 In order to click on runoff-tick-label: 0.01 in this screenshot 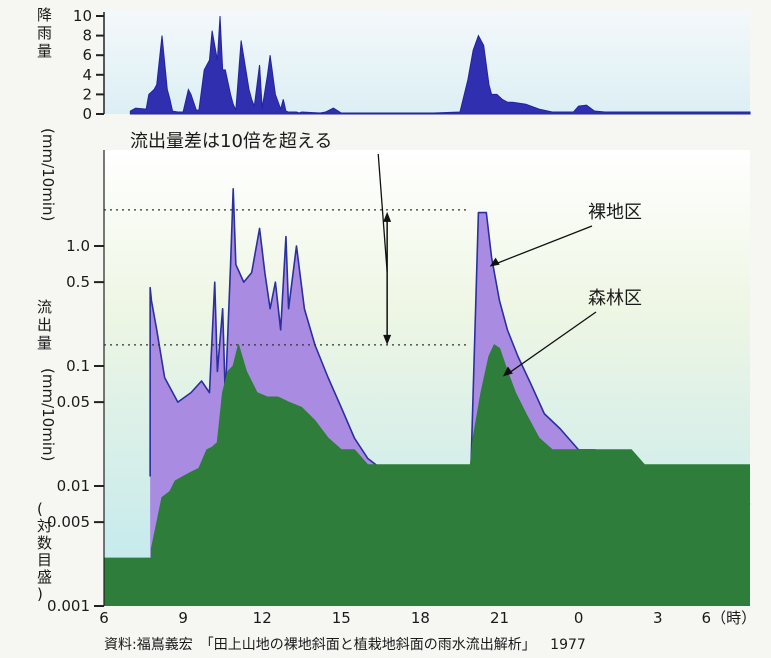, I will do `click(73, 486)`.